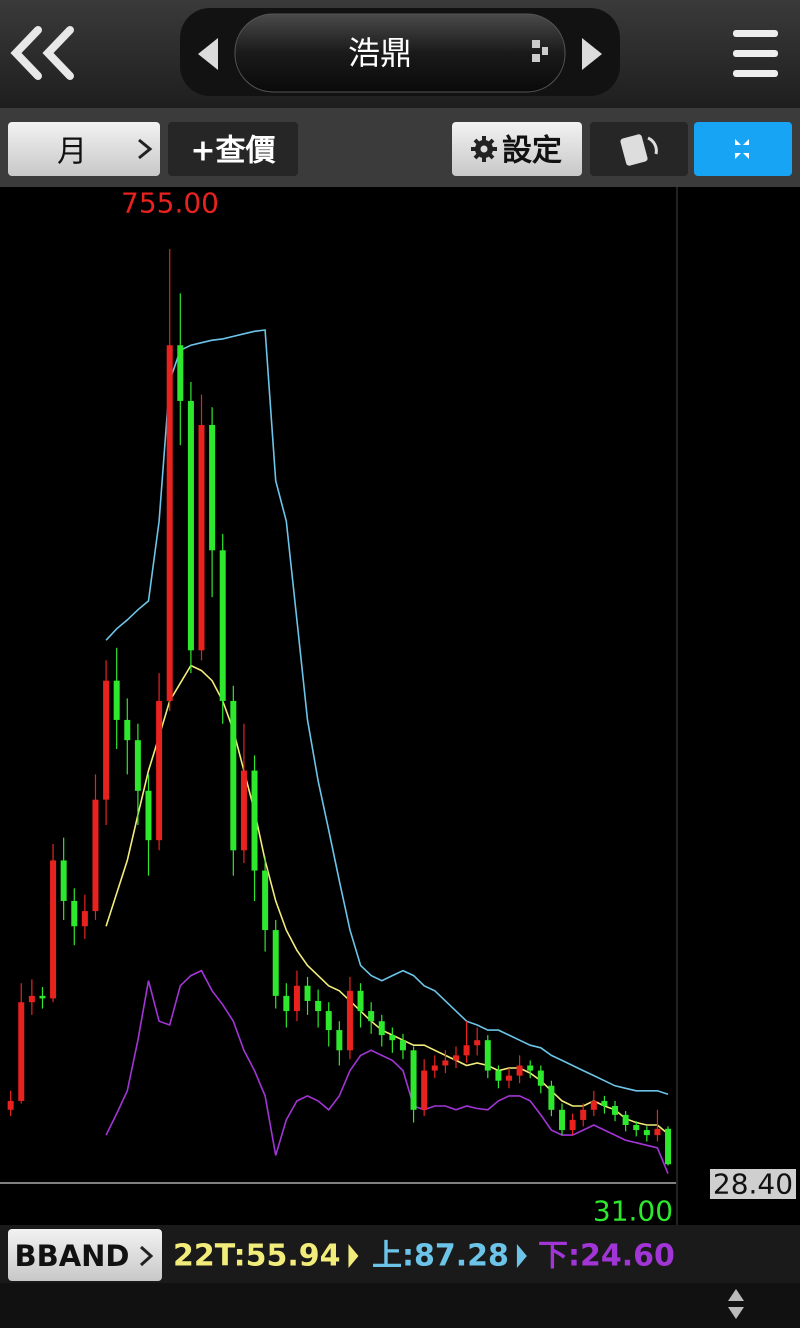 Image resolution: width=800 pixels, height=1328 pixels. I want to click on last-price-box, so click(753, 1184).